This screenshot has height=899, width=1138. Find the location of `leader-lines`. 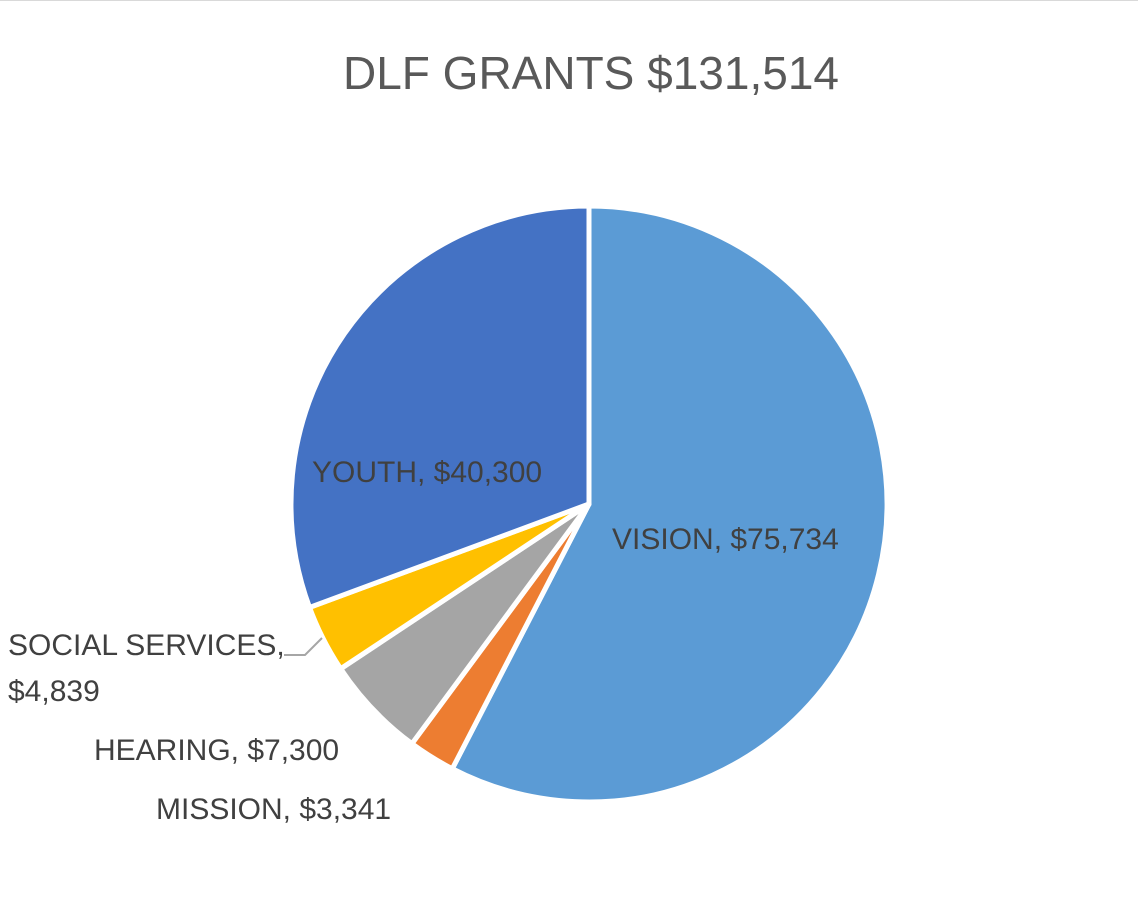

leader-lines is located at coordinates (303, 646).